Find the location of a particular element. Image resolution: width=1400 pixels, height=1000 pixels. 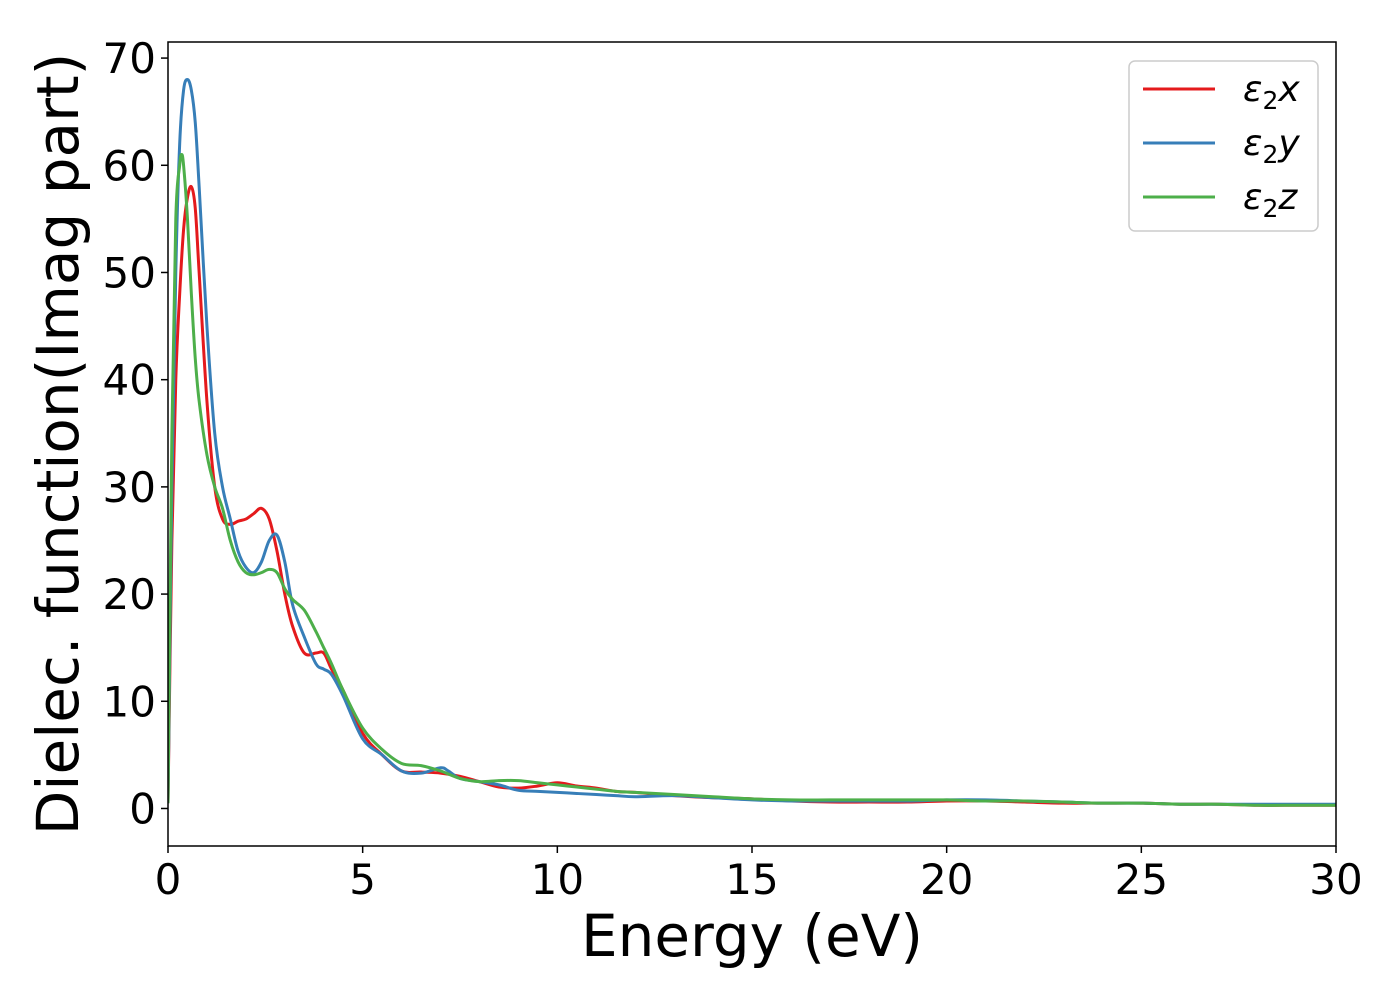

legend-item-y: ε2y is located at coordinates (1221, 146).